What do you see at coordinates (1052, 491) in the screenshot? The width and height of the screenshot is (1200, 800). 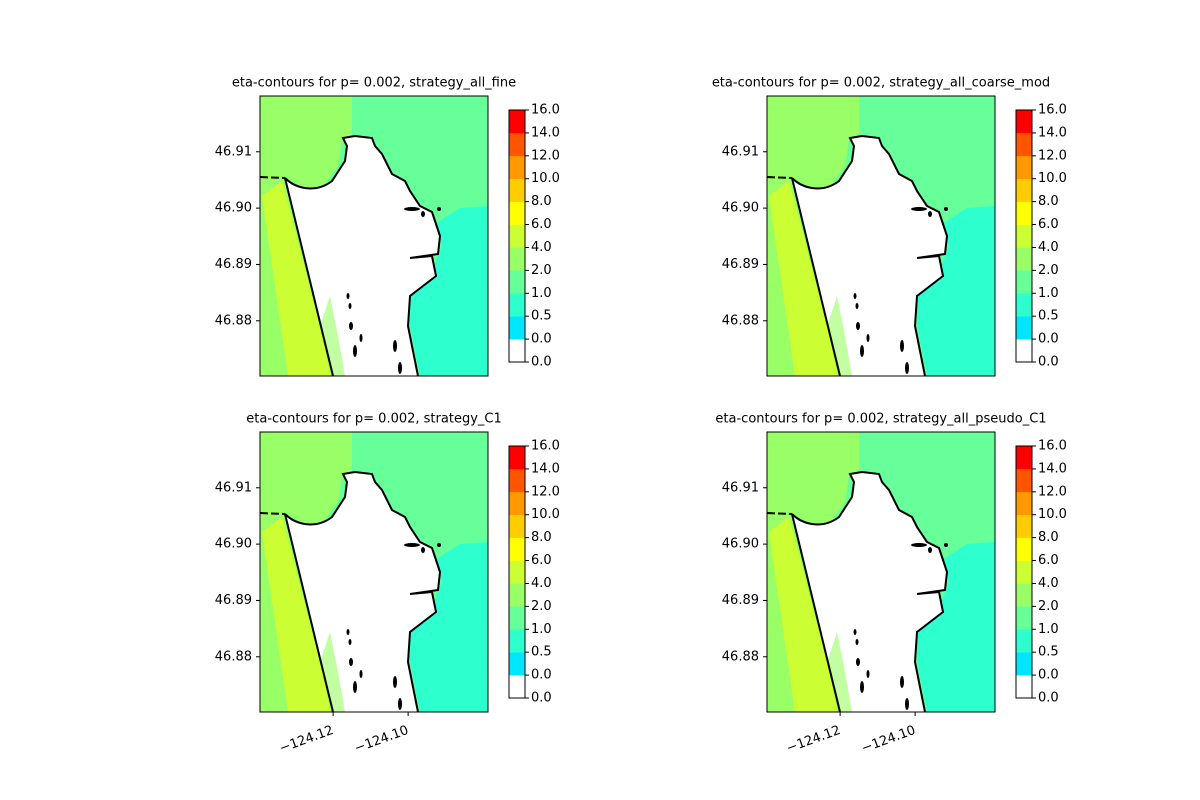 I see `colorbar-tick-label: 12.0` at bounding box center [1052, 491].